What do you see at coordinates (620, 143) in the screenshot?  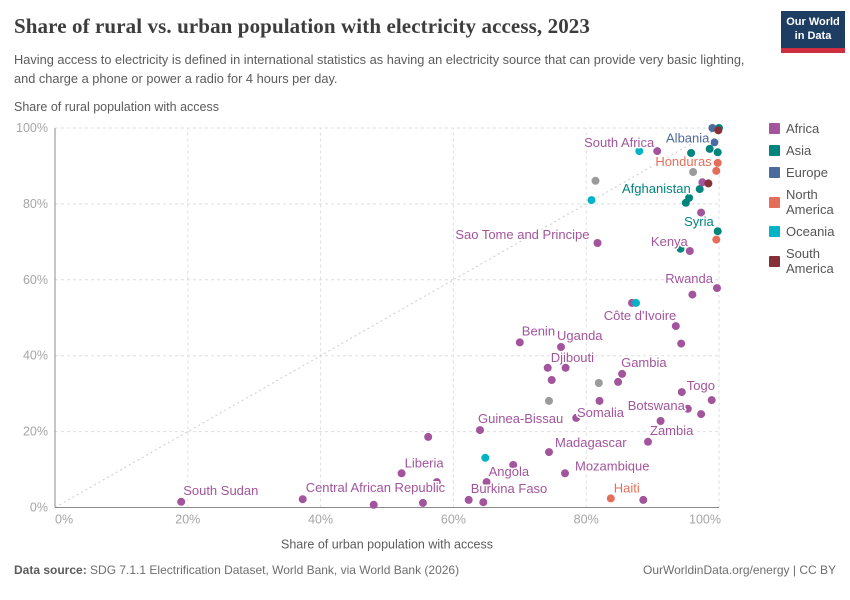 I see `point-label-south-africa: South Africa` at bounding box center [620, 143].